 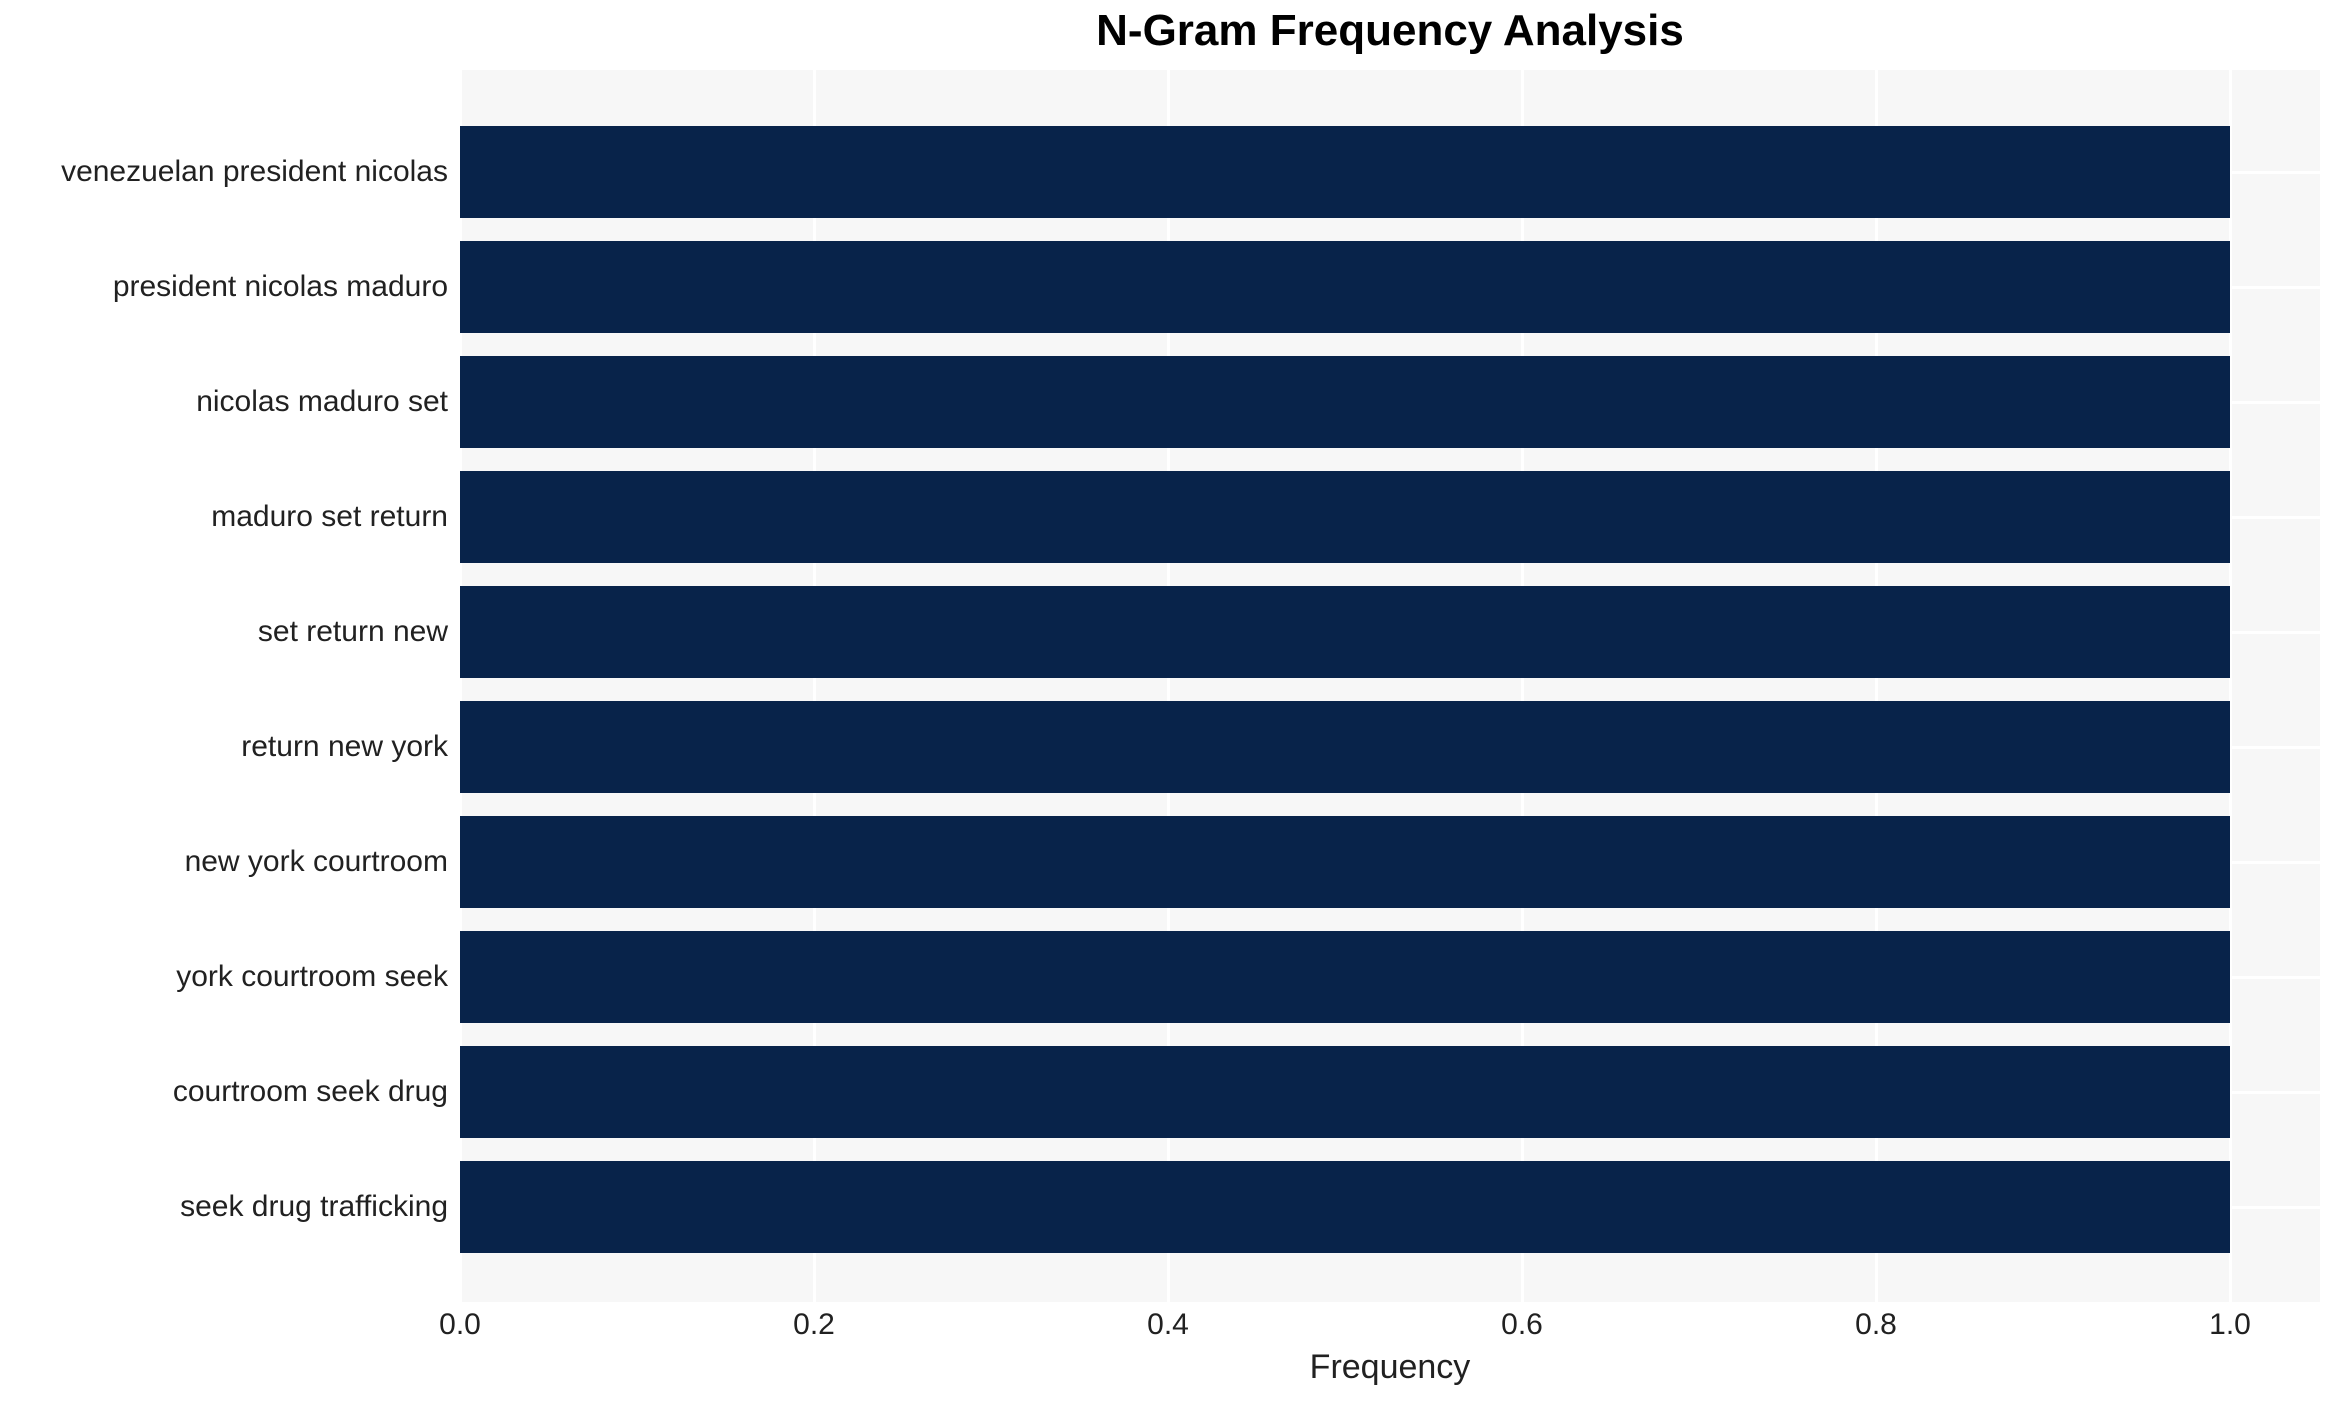 I want to click on y-axis-label: return new york, so click(x=344, y=746).